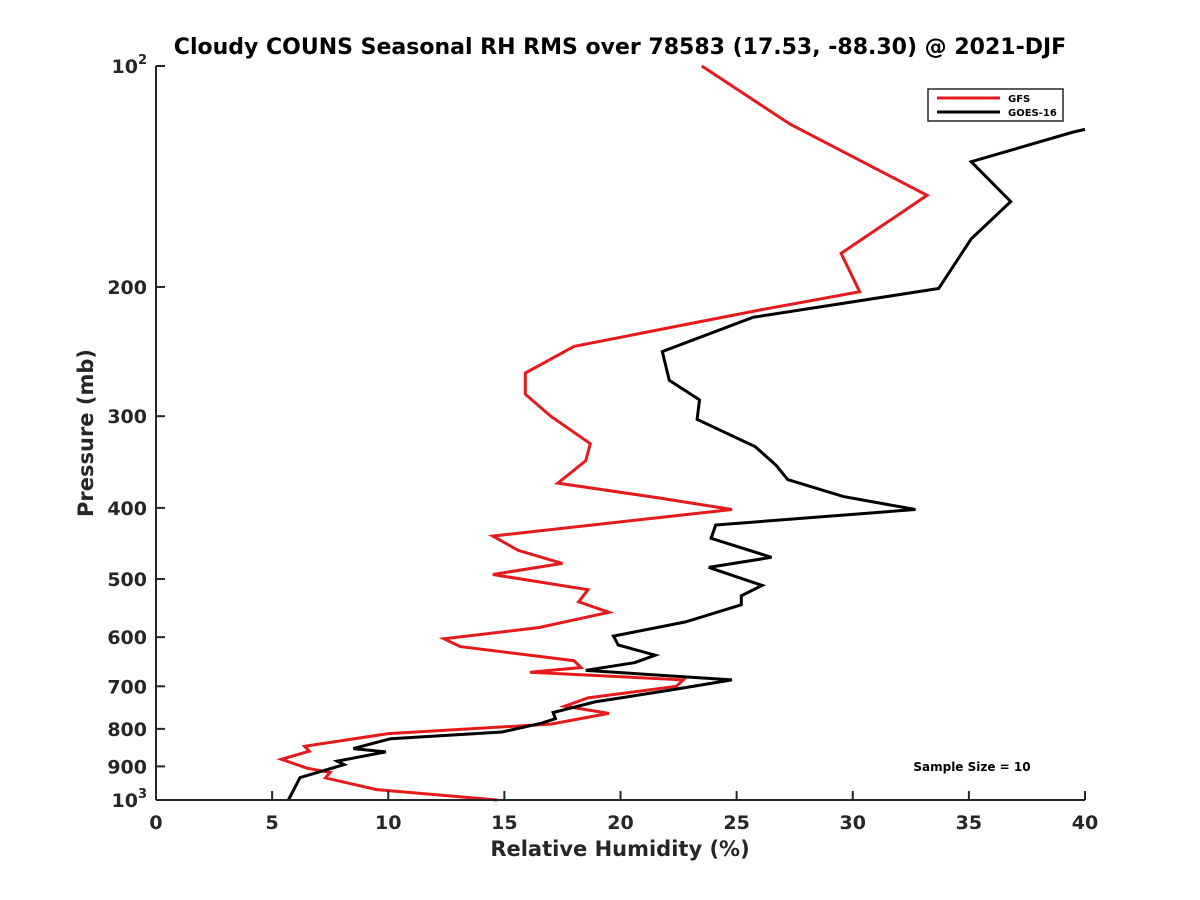 The height and width of the screenshot is (900, 1200). Describe the element at coordinates (388, 823) in the screenshot. I see `x-tick-label: 10` at that location.